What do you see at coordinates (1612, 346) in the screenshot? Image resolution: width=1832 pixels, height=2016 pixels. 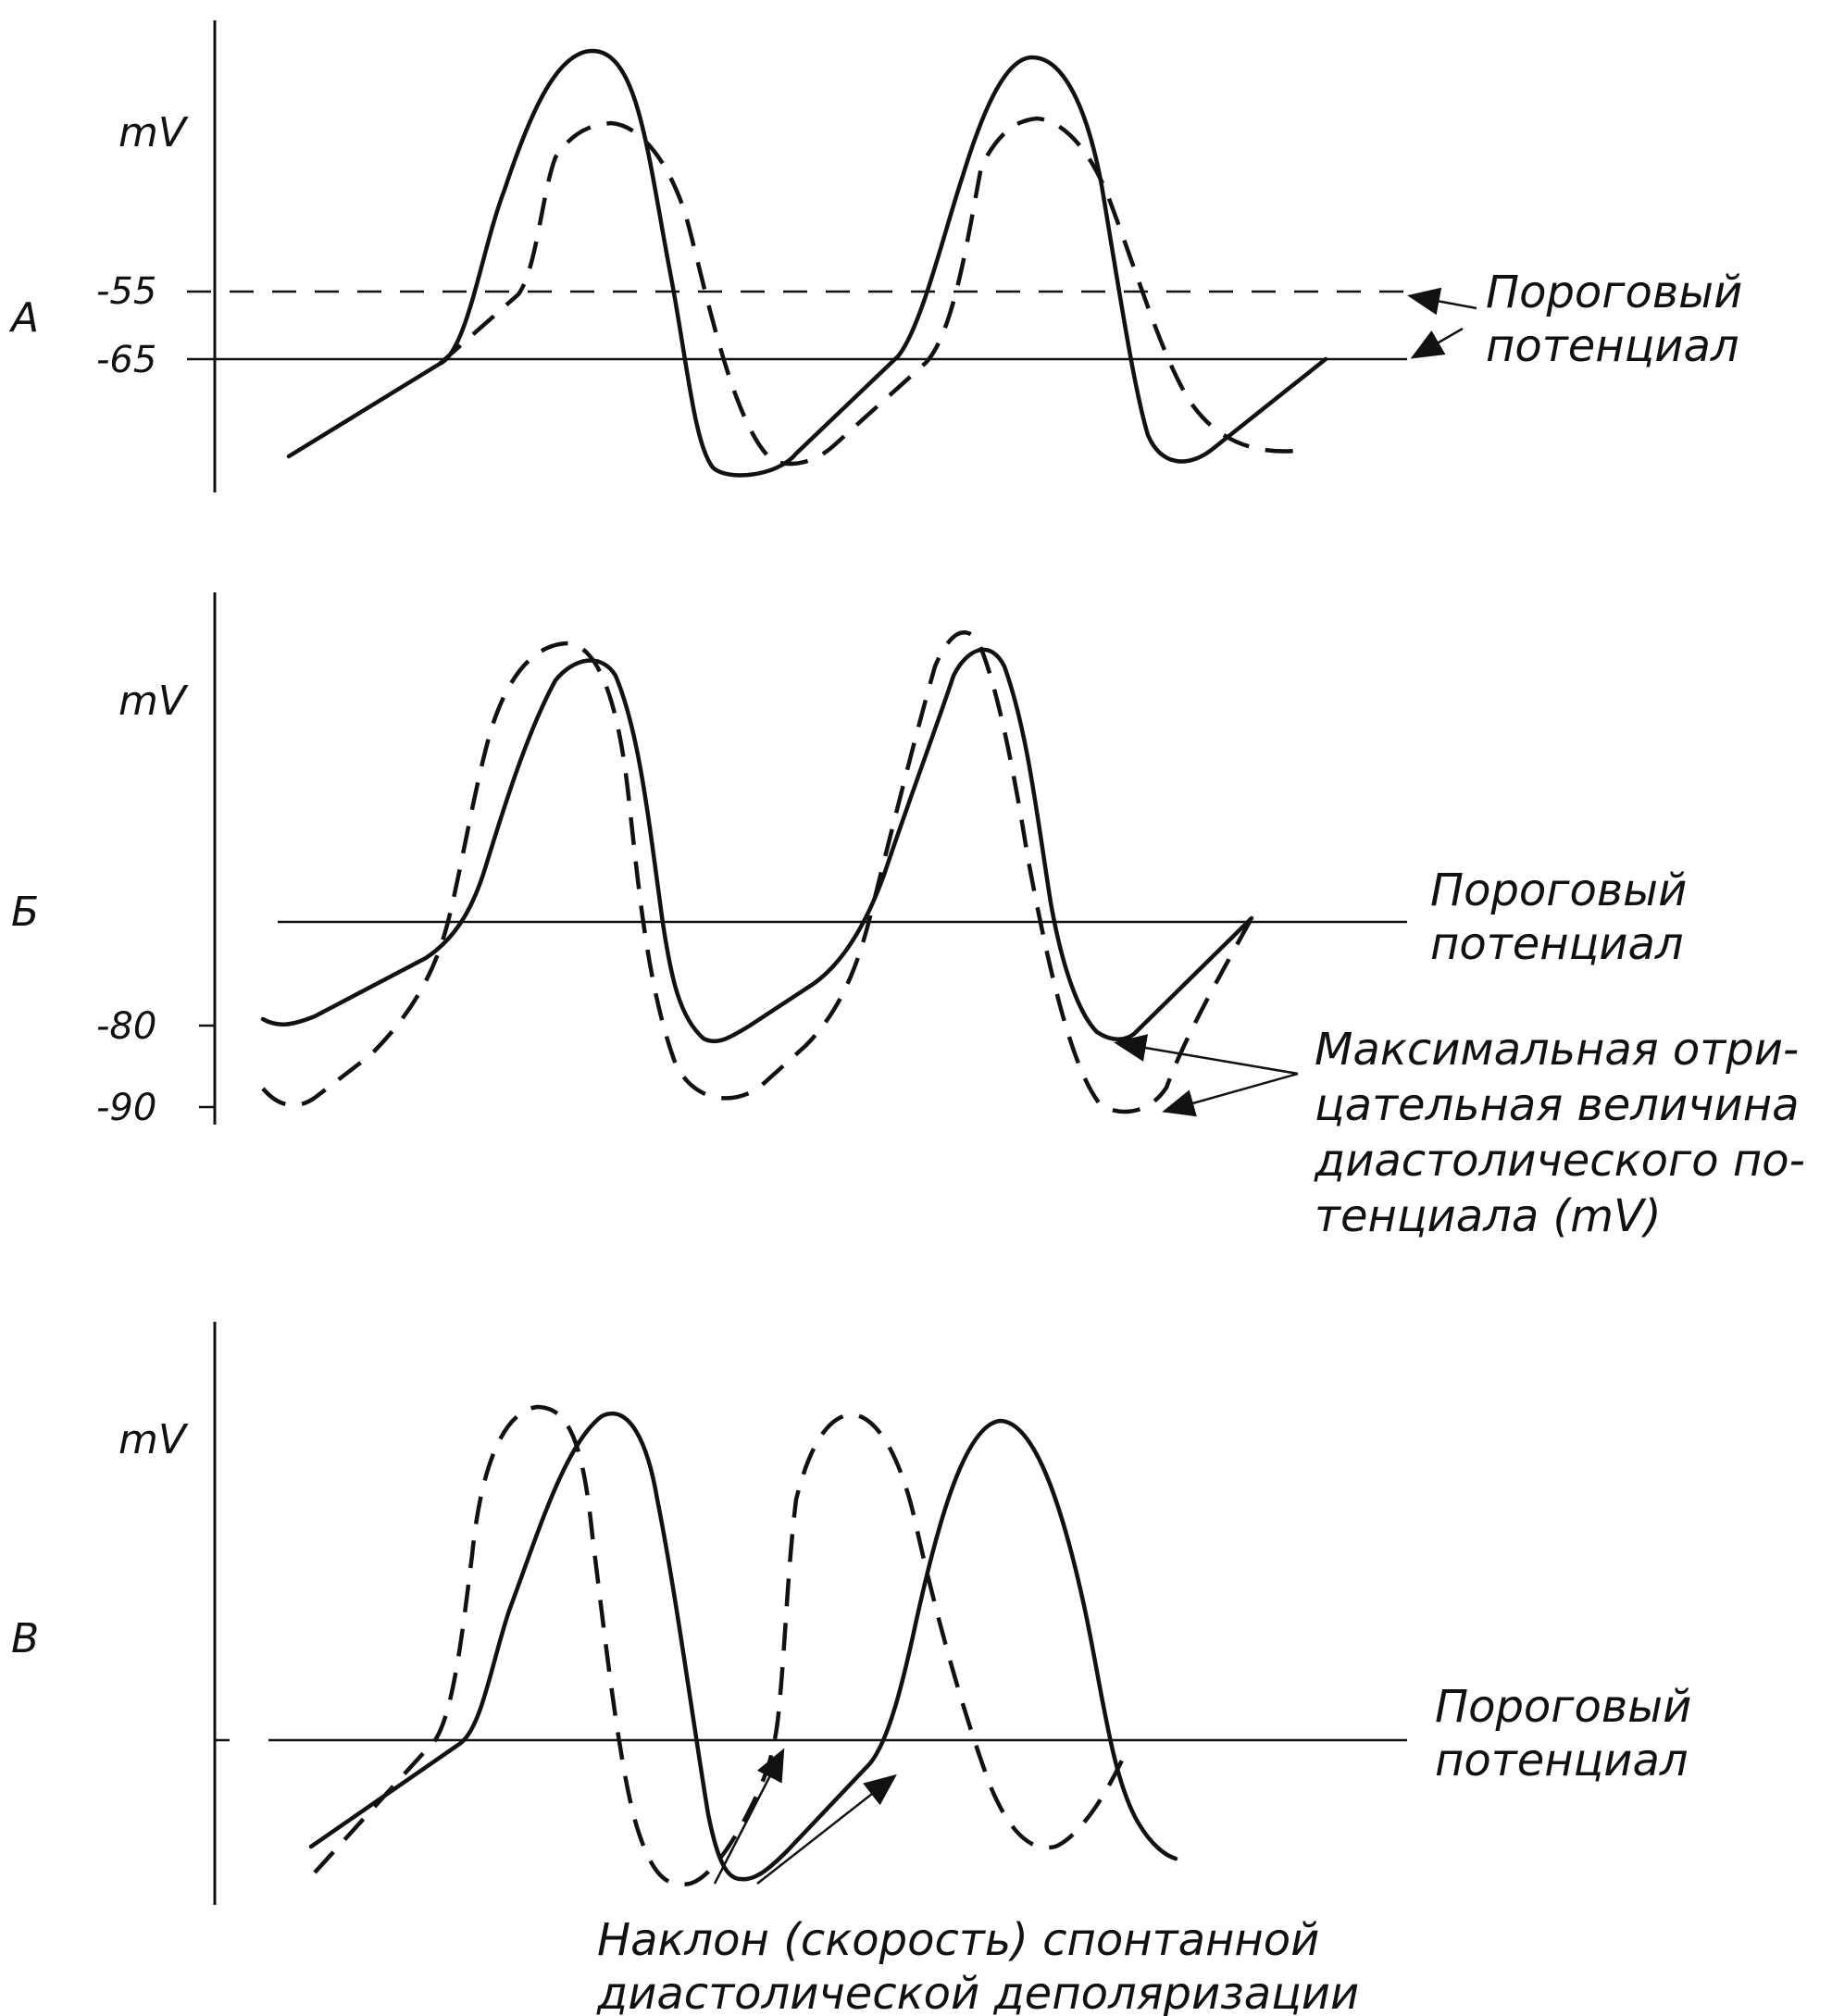 I see `panel-a-threshold-note-line2: потенциал` at bounding box center [1612, 346].